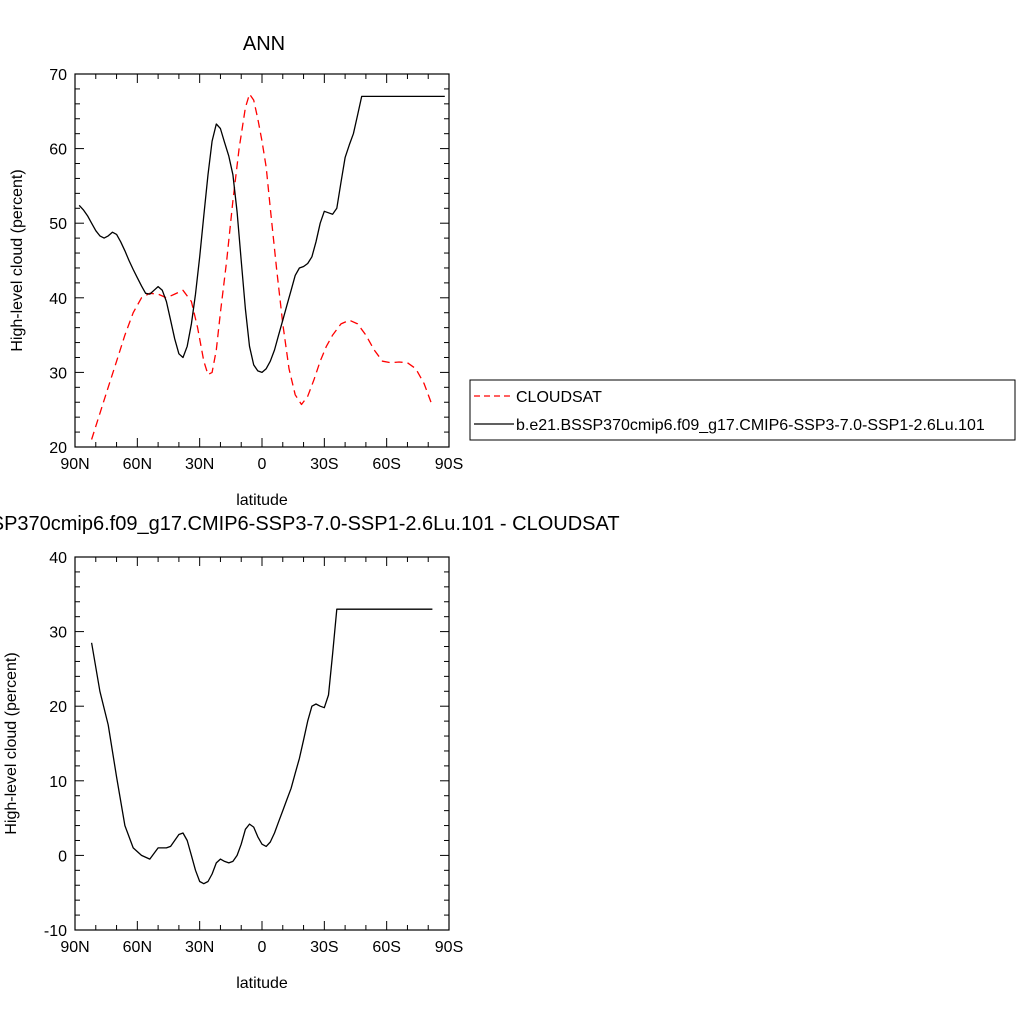 The image size is (1024, 1024). Describe the element at coordinates (58, 782) in the screenshot. I see `bottom-y-tick-label: 10` at that location.